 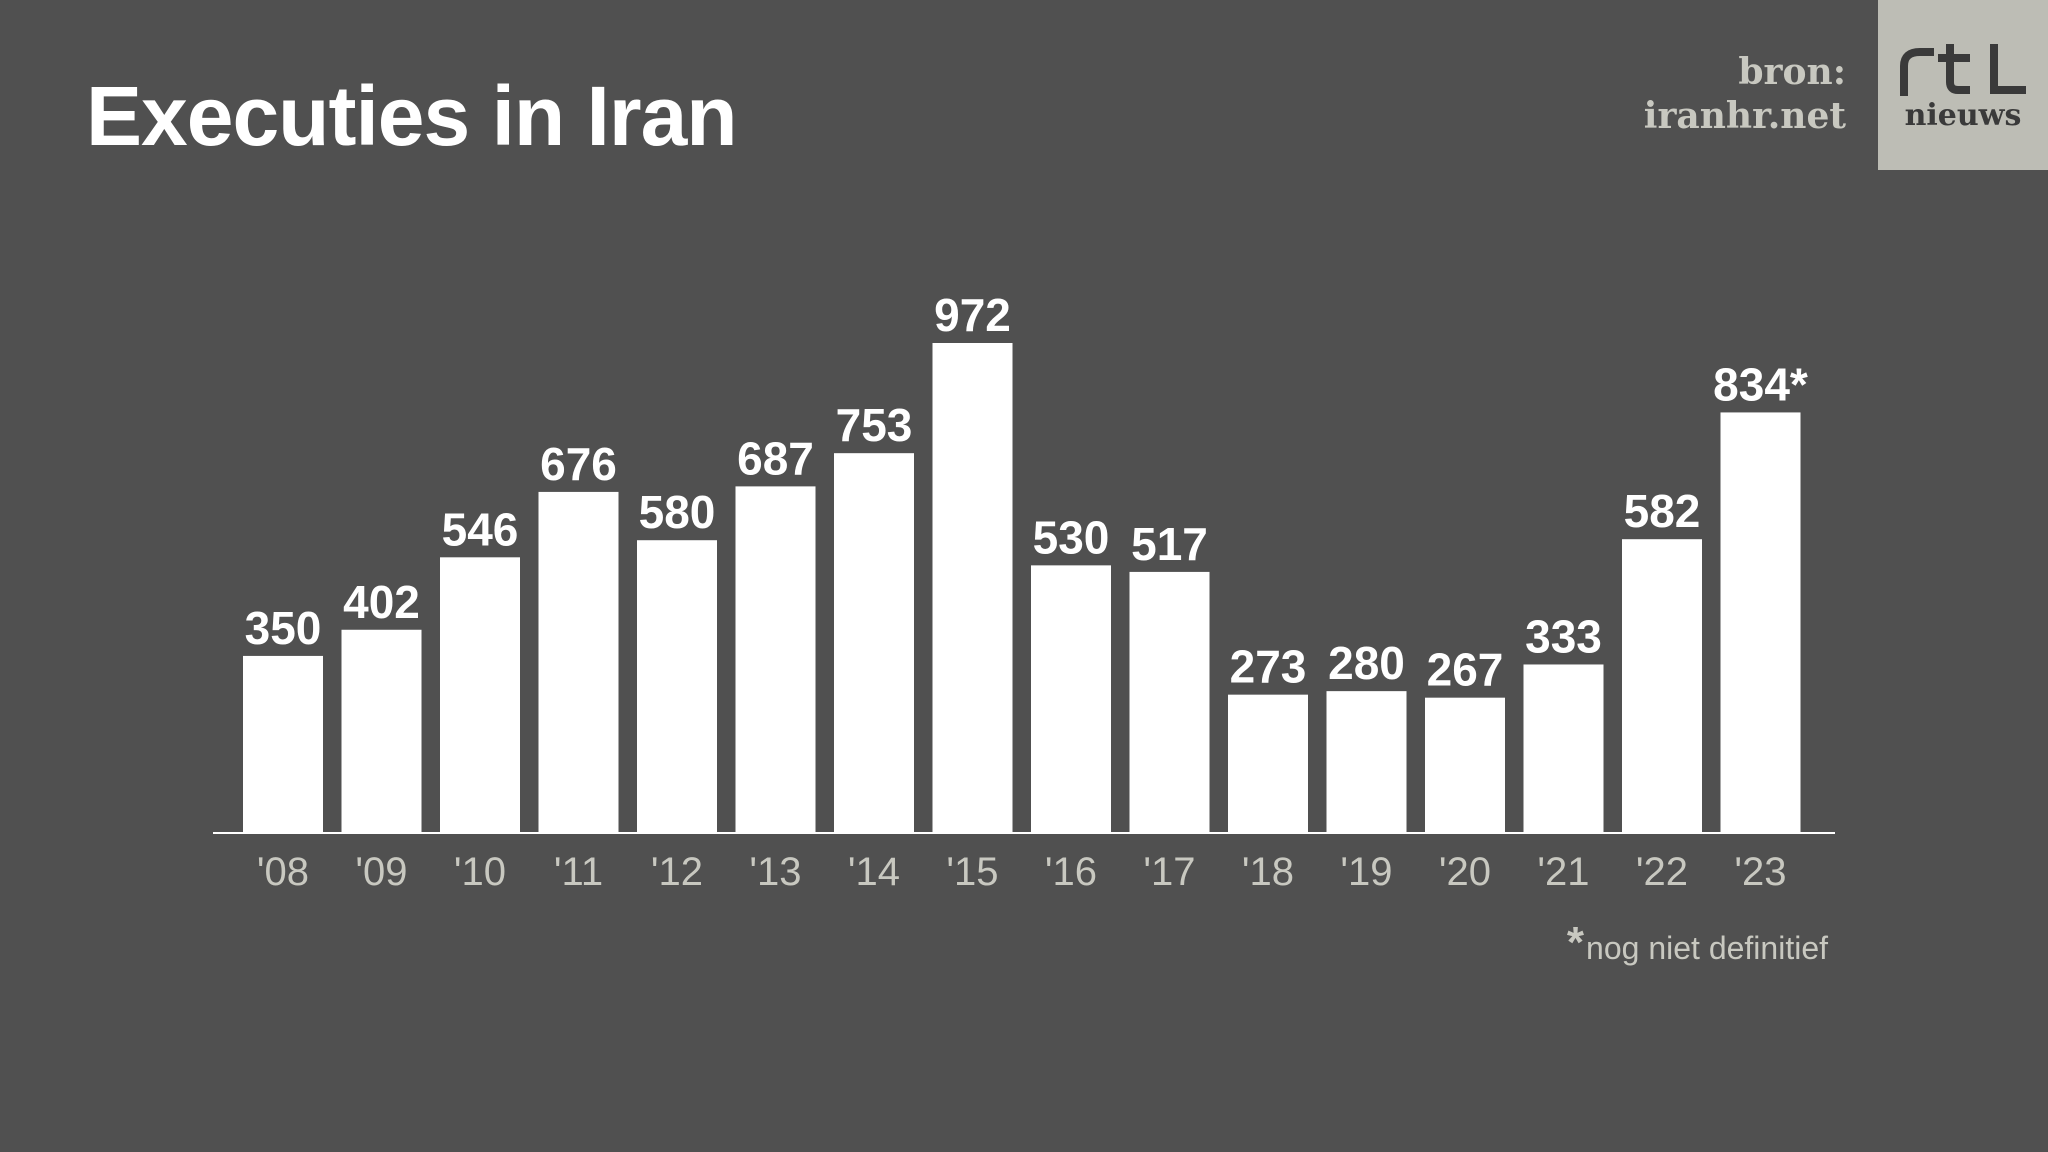 I want to click on rtl-logo-icon, so click(x=1963, y=70).